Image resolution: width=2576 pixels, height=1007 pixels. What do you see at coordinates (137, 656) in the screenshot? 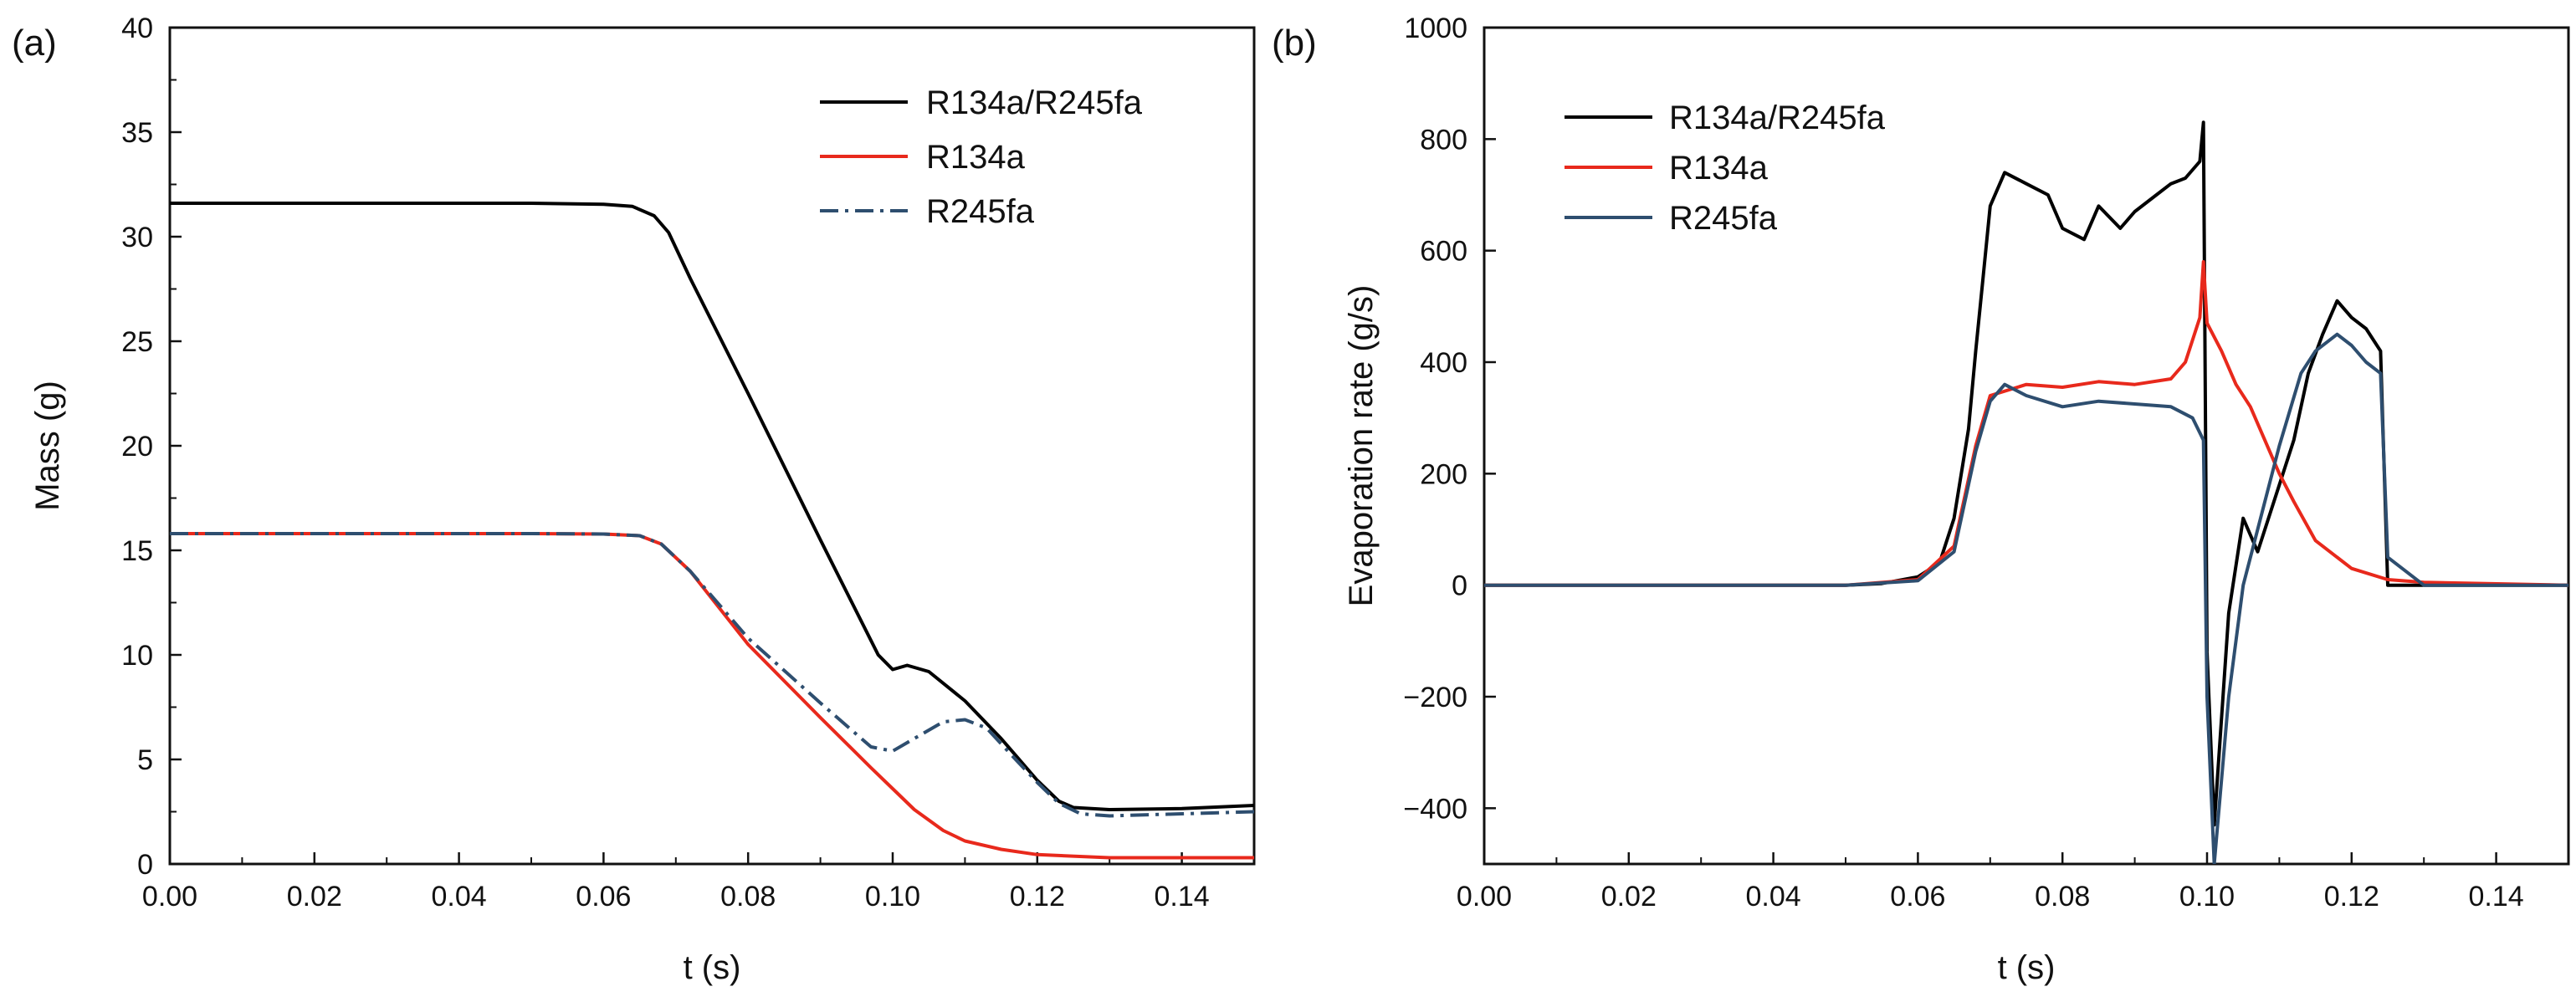
I see `y-tick-label: 10` at bounding box center [137, 656].